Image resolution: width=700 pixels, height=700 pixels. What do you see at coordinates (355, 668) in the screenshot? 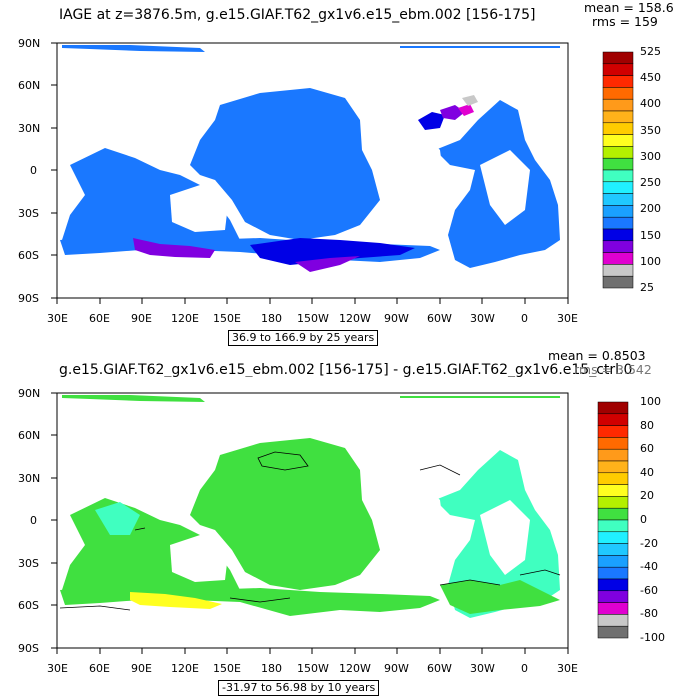
I see `bottom-lon-label: 120W` at bounding box center [355, 668].